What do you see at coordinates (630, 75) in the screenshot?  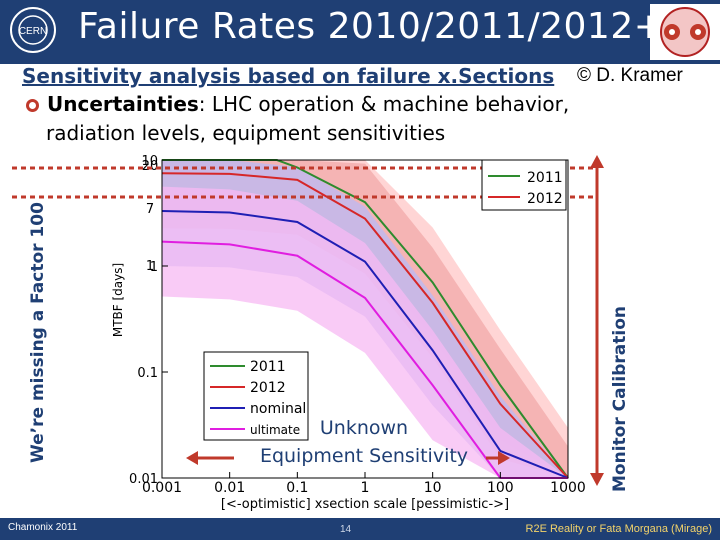 I see `author-credit: © D. Kramer` at bounding box center [630, 75].